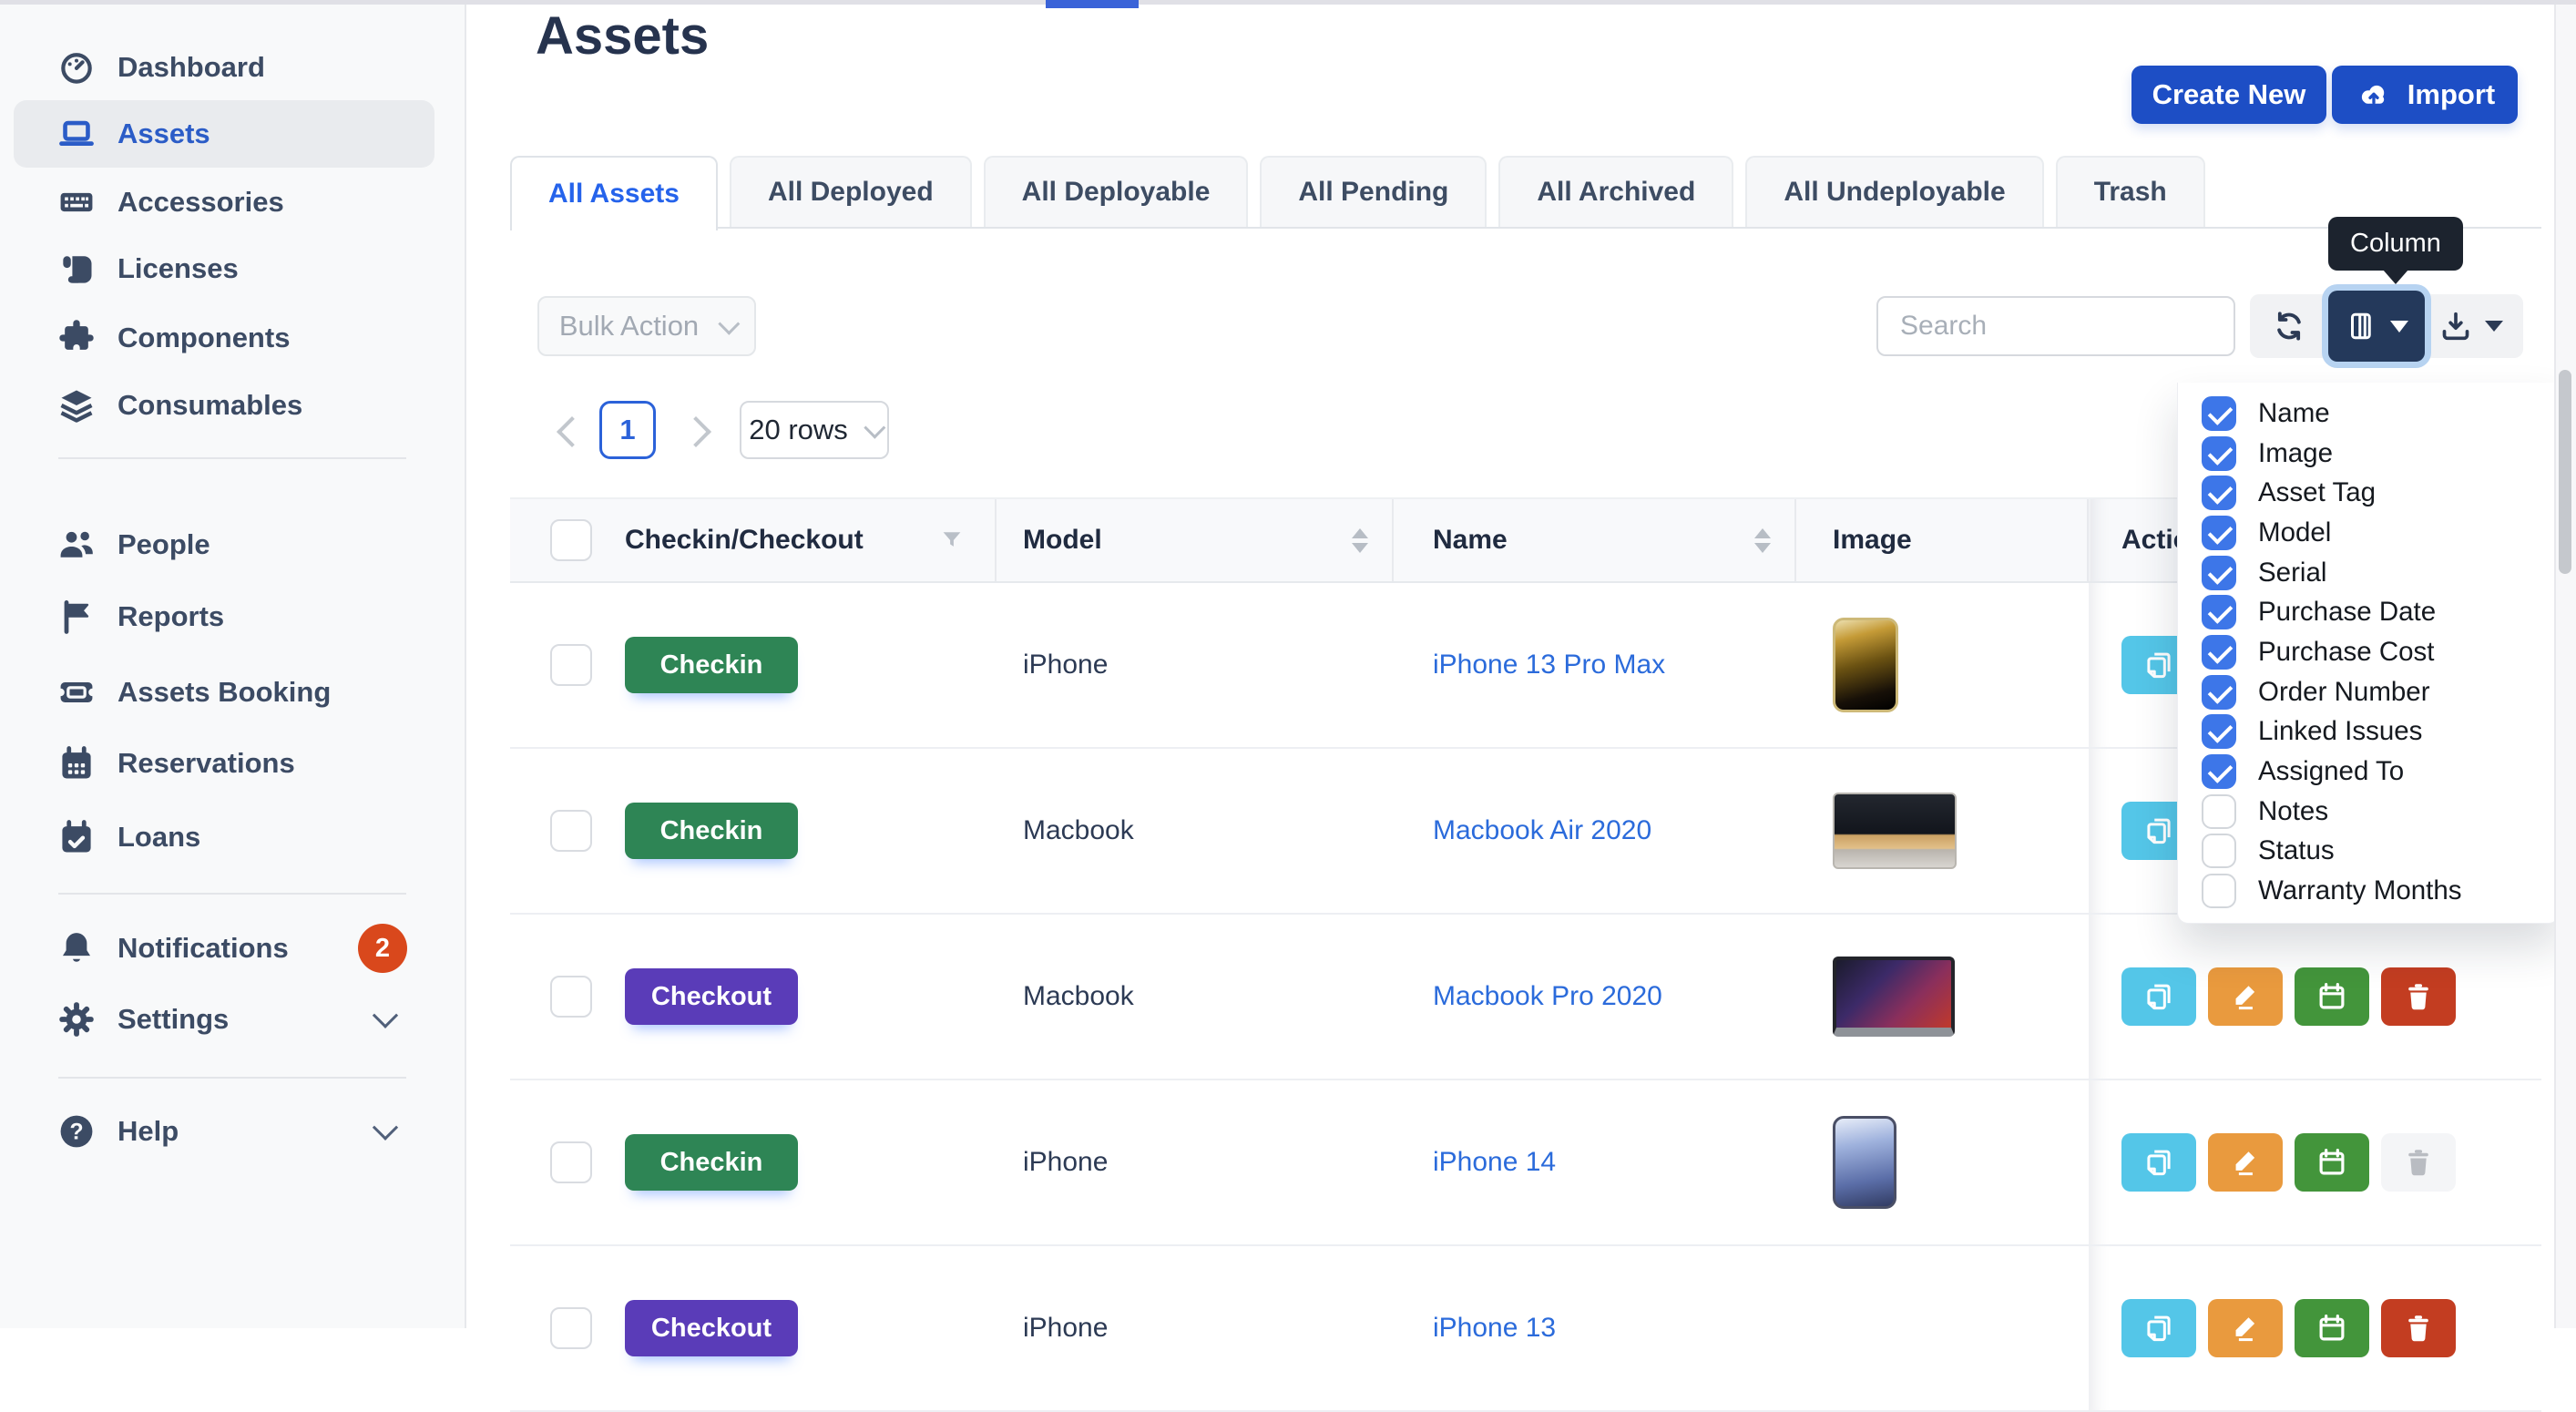 The width and height of the screenshot is (2576, 1412). Describe the element at coordinates (646, 326) in the screenshot. I see `bulk-action-button: Bulk Action` at that location.